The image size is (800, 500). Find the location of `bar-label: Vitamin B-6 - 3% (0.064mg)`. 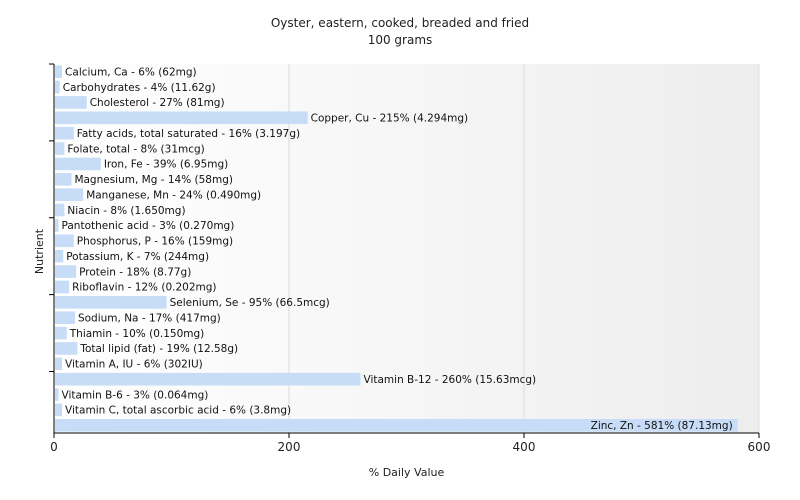

bar-label: Vitamin B-6 - 3% (0.064mg) is located at coordinates (135, 395).